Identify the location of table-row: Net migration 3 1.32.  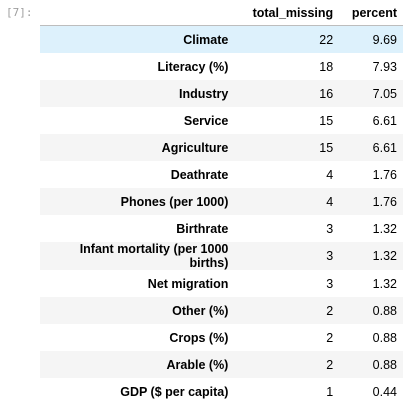
(221, 283).